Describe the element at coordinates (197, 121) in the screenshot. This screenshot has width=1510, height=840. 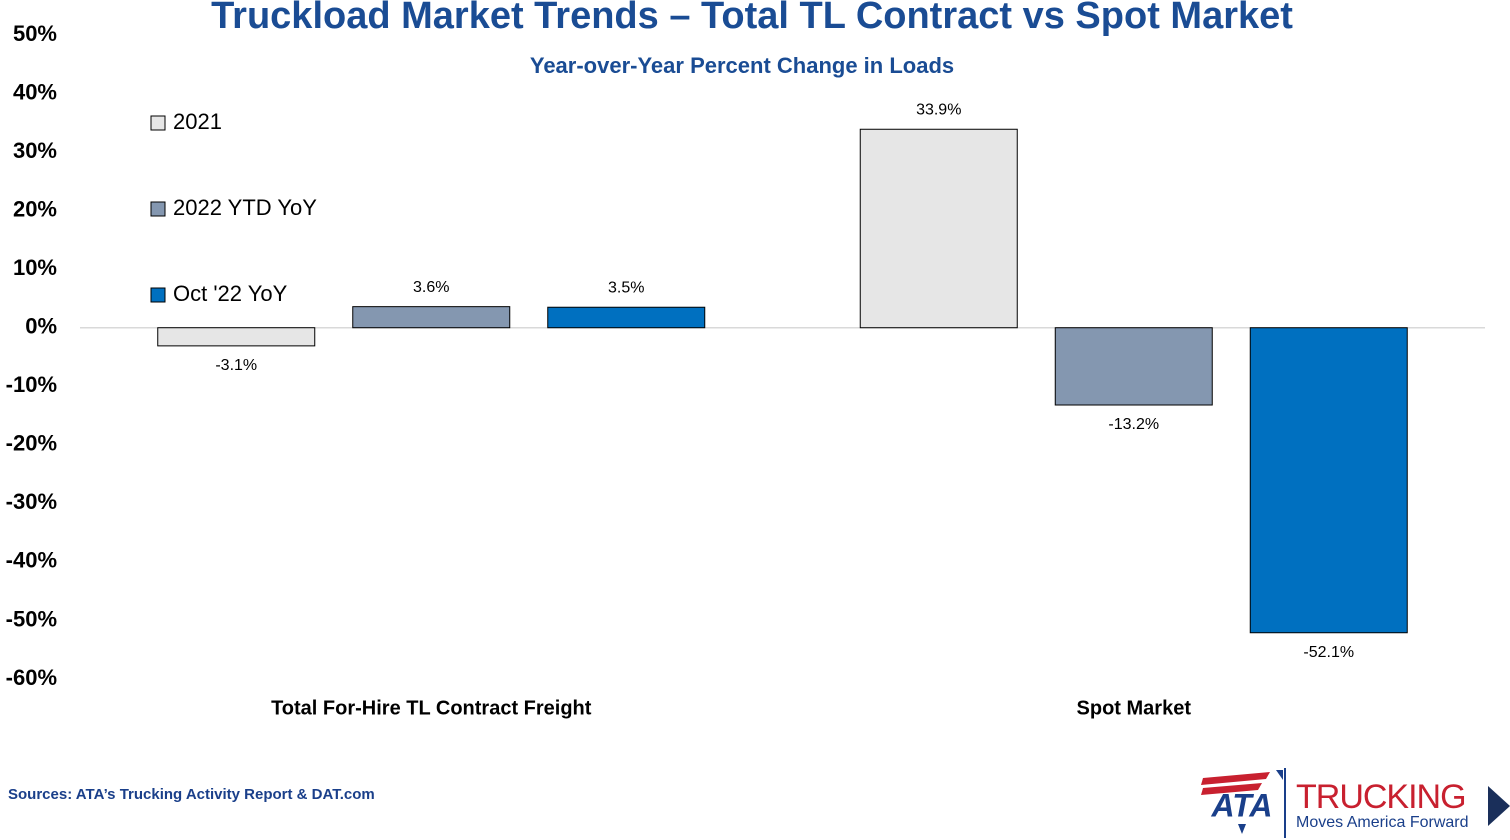
I see `legend-label: 2021` at that location.